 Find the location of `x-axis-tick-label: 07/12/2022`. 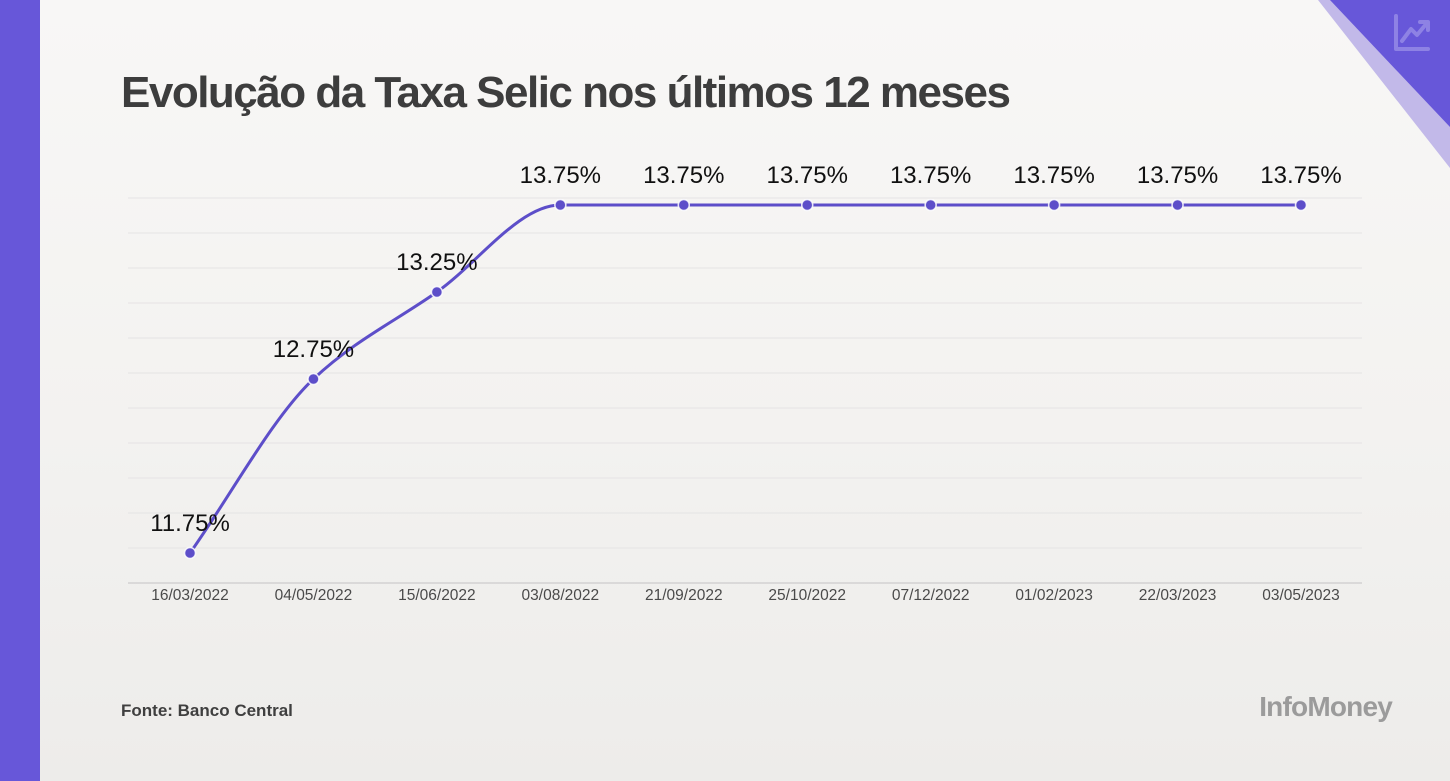

x-axis-tick-label: 07/12/2022 is located at coordinates (931, 595).